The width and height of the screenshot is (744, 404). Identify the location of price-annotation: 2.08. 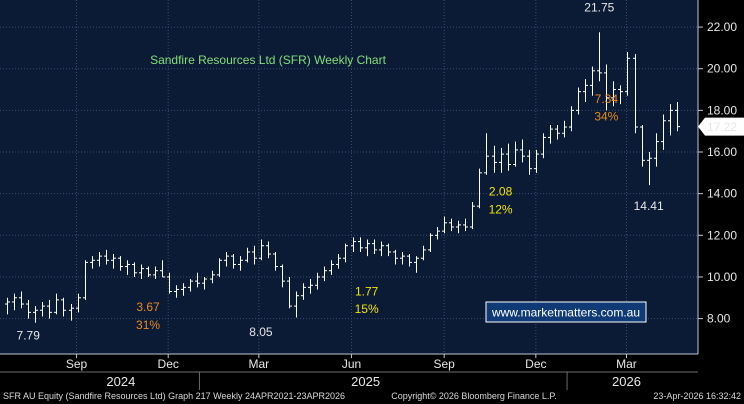
(501, 192).